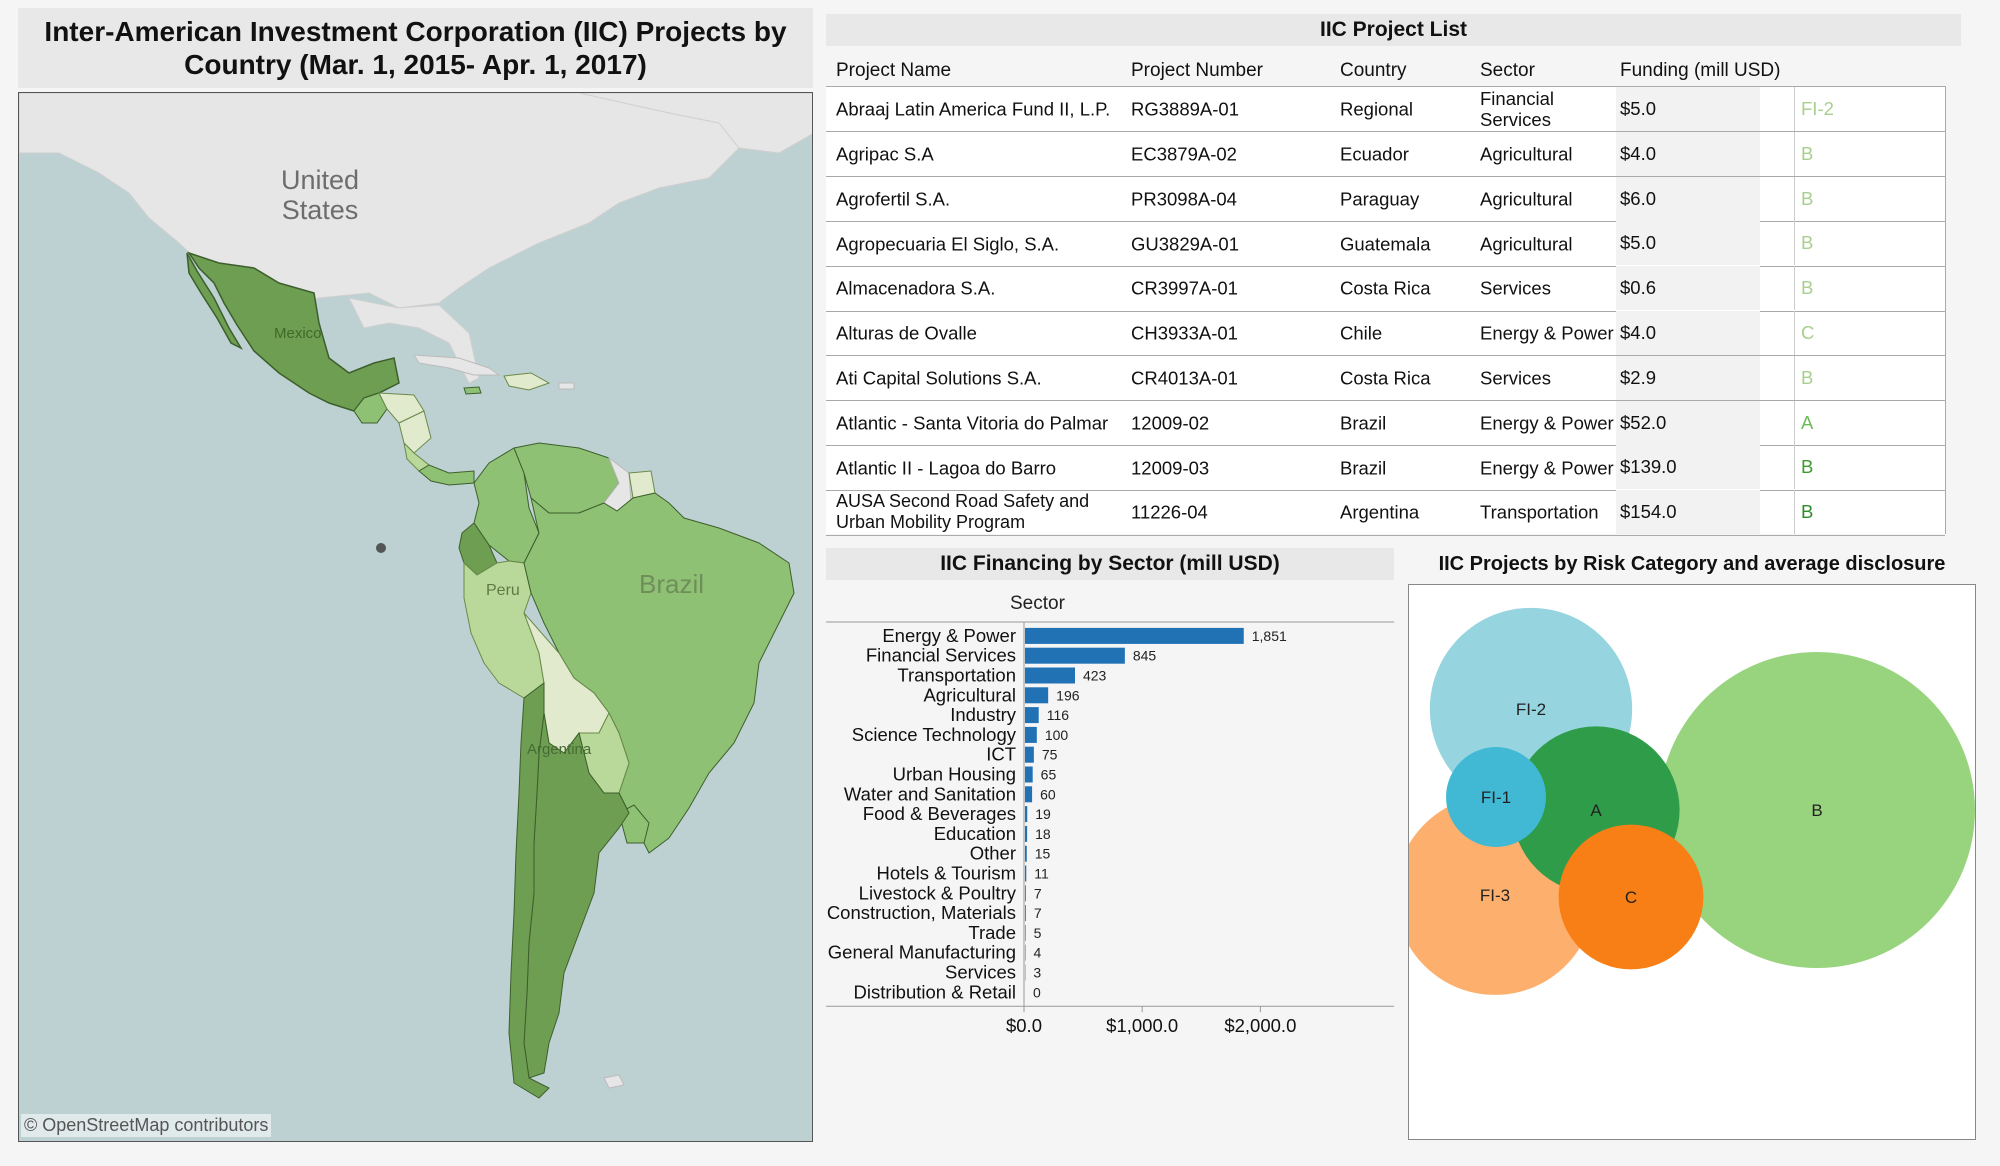 Image resolution: width=2000 pixels, height=1166 pixels. Describe the element at coordinates (992, 932) in the screenshot. I see `category-label: Trade` at that location.